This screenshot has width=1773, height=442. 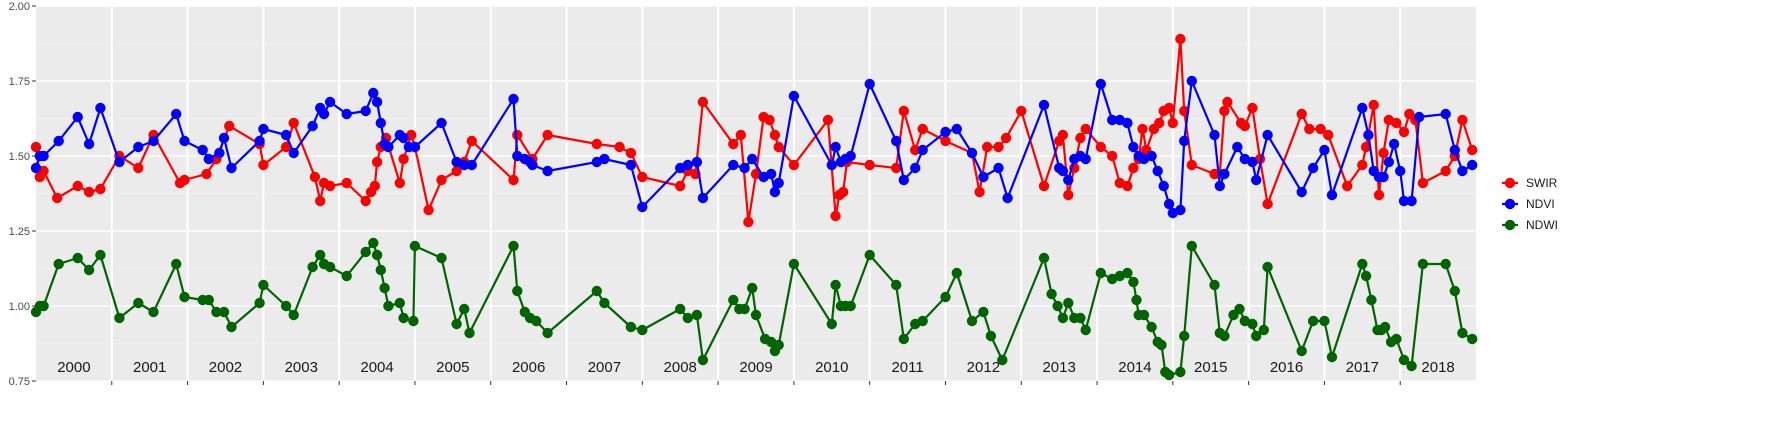 What do you see at coordinates (19, 157) in the screenshot?
I see `y-tick-label: 1.50` at bounding box center [19, 157].